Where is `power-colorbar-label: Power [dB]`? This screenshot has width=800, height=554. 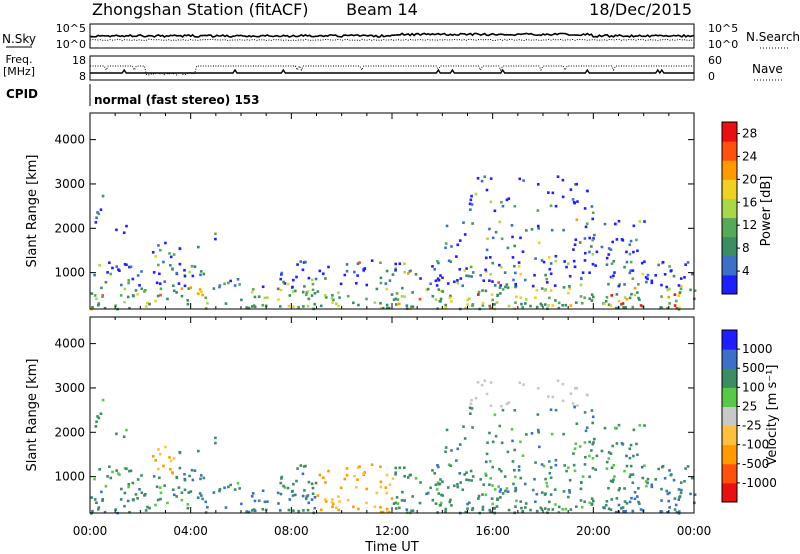 power-colorbar-label: Power [dB] is located at coordinates (766, 211).